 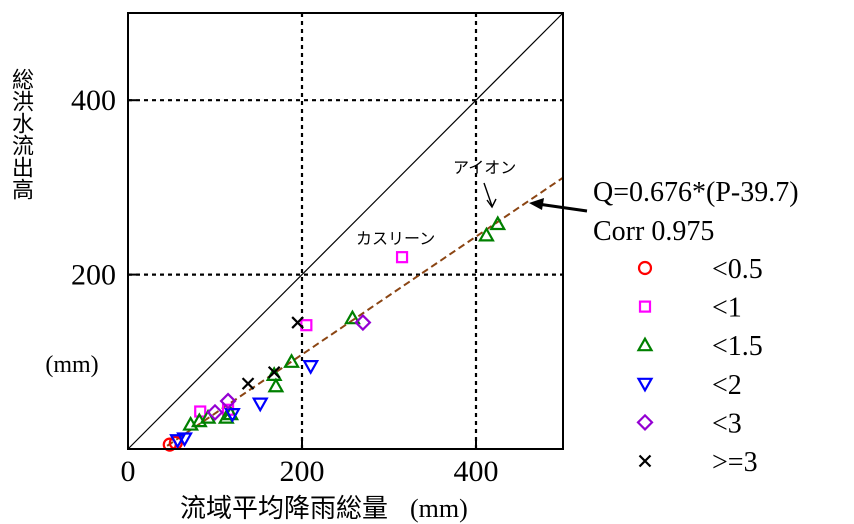 What do you see at coordinates (302, 471) in the screenshot?
I see `x-tick-label: 200` at bounding box center [302, 471].